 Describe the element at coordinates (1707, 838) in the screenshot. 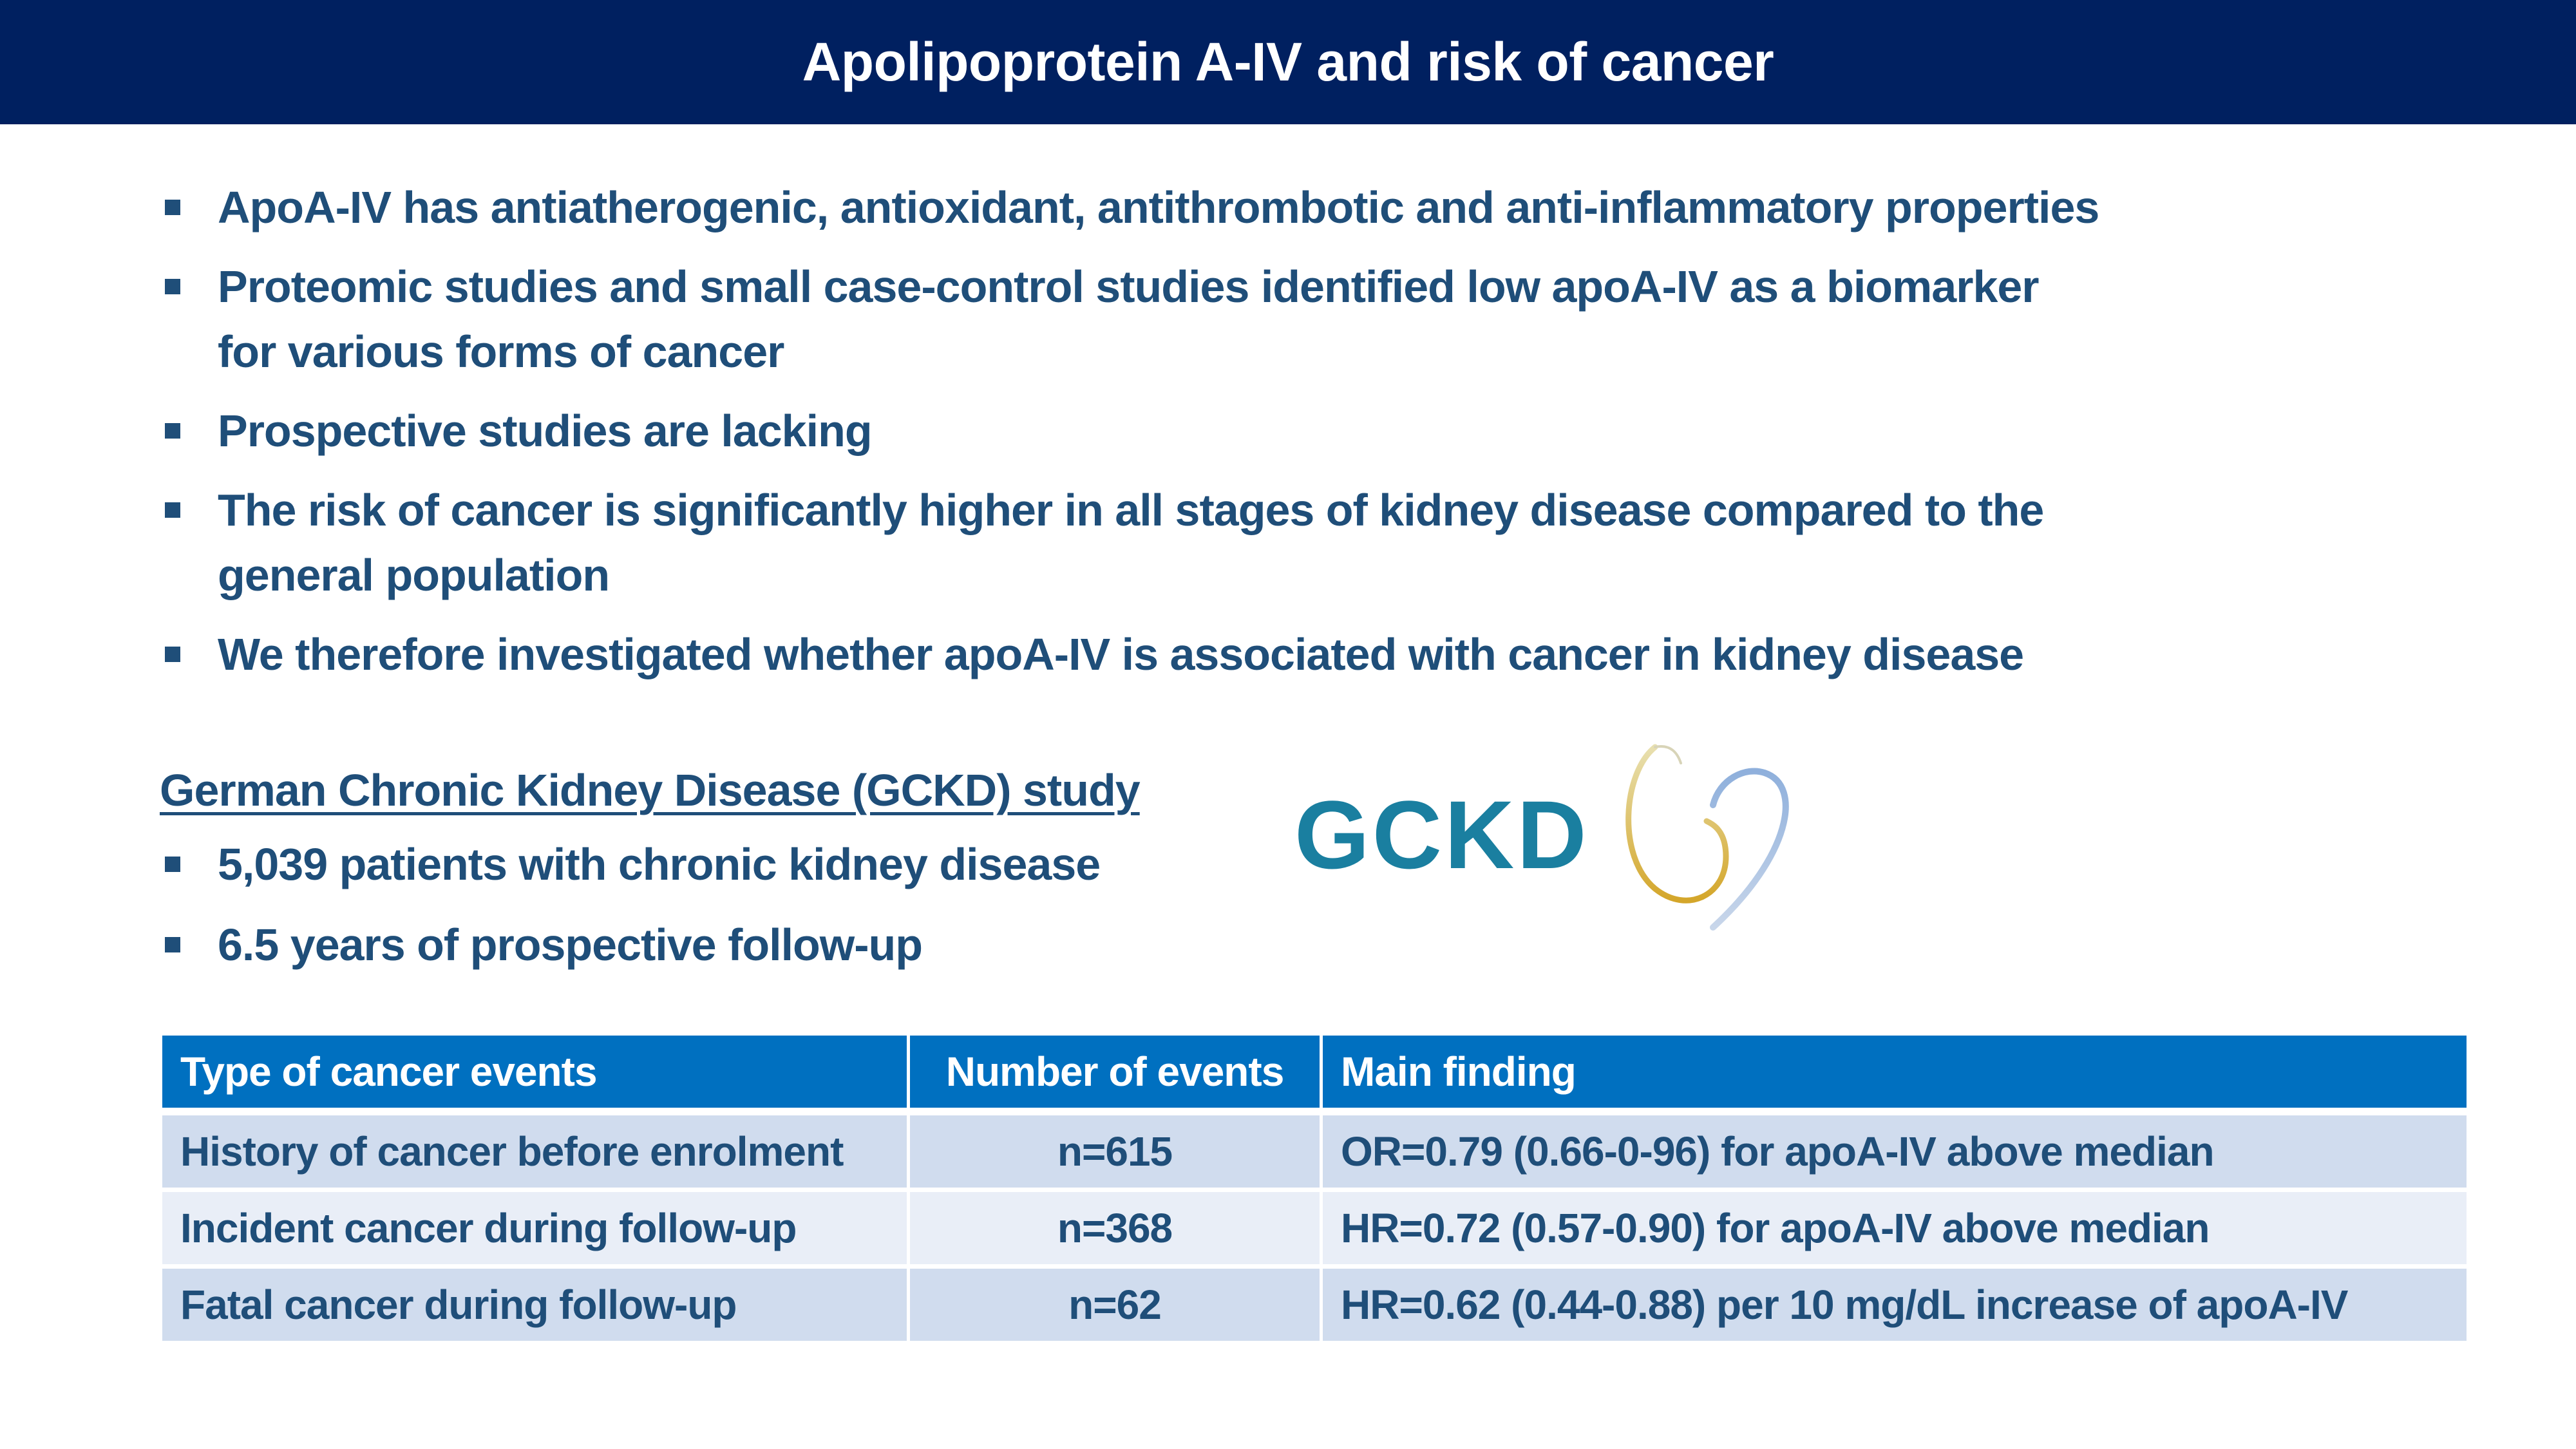

I see `kidney-swirl-icon` at that location.